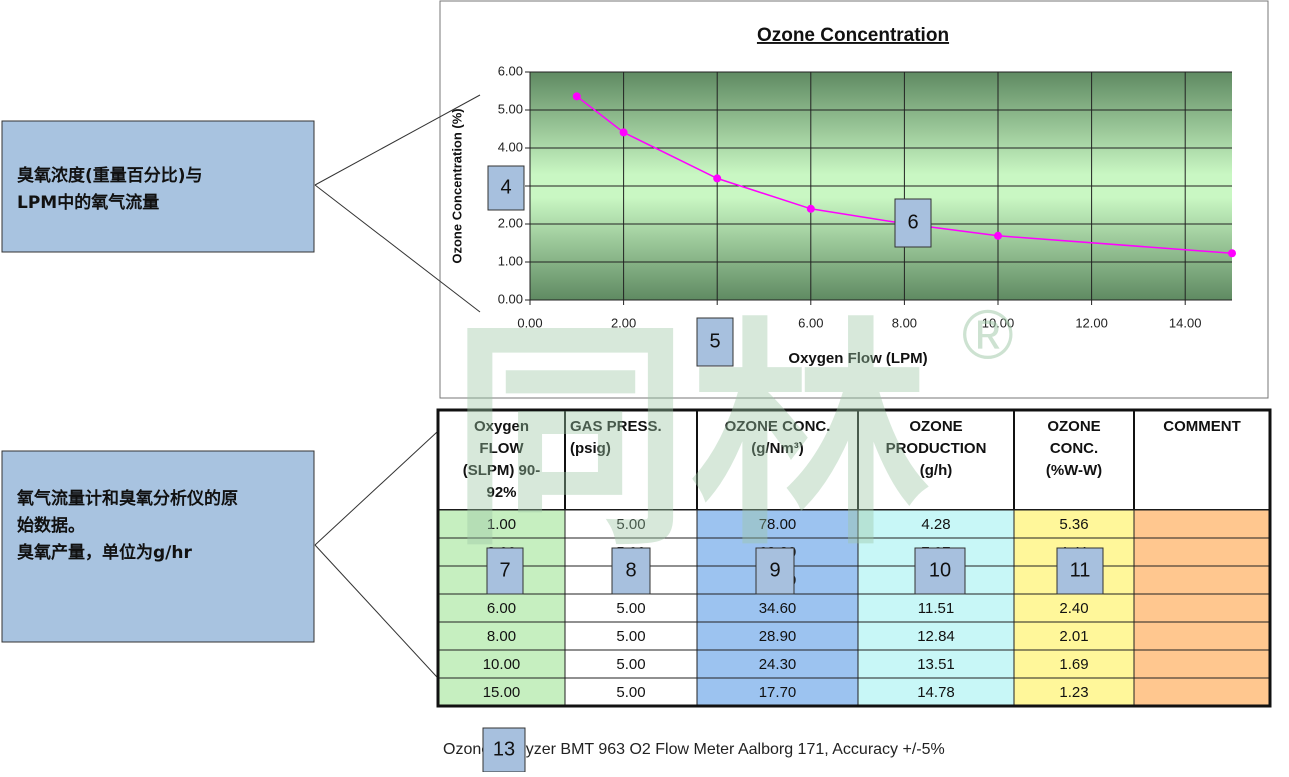  Describe the element at coordinates (502, 470) in the screenshot. I see `header-text: (SLPM) 90-` at that location.